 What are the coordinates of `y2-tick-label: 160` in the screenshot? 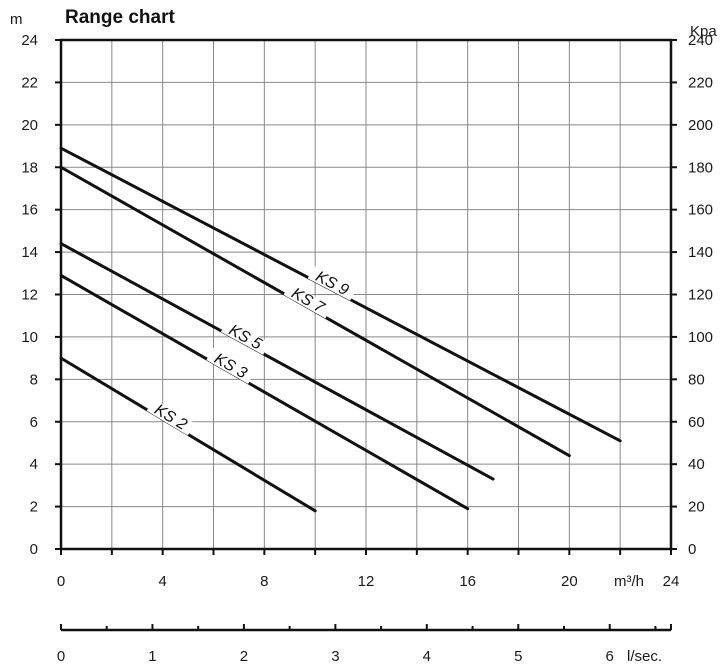 It's located at (700, 210).